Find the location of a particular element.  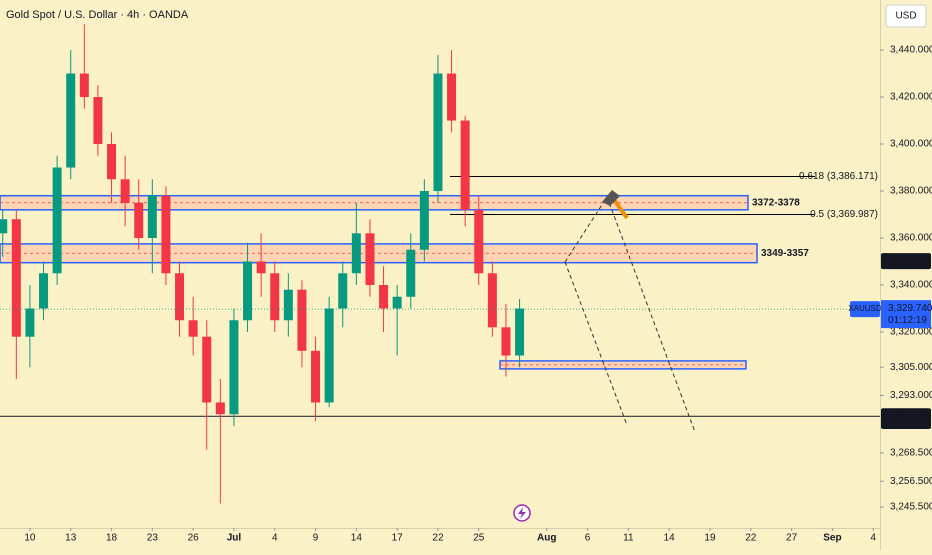

zone-label: 3349-3357 is located at coordinates (785, 253).